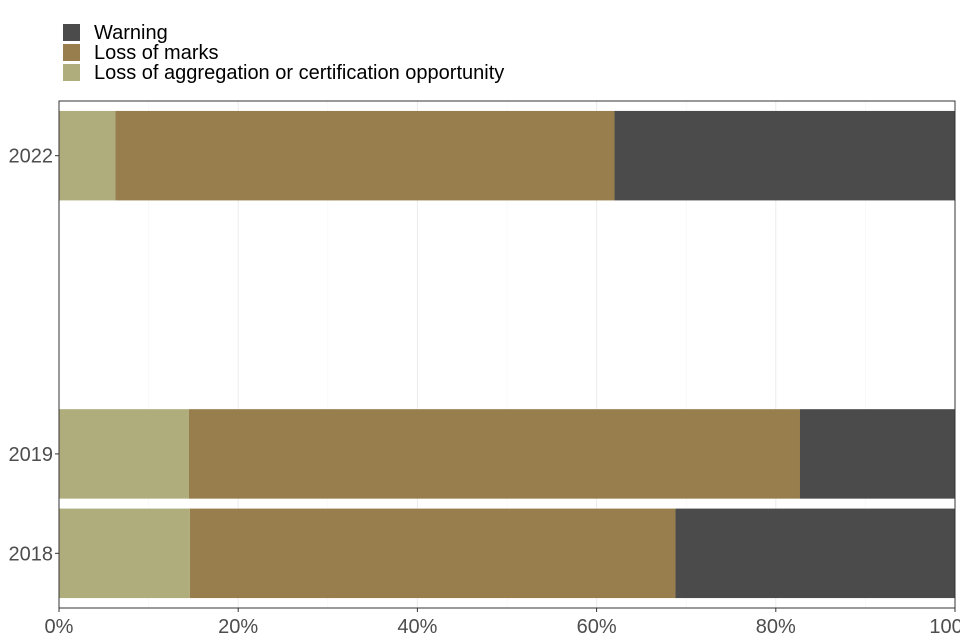 This screenshot has width=960, height=640. What do you see at coordinates (34, 355) in the screenshot?
I see `y-axis: 2018 2019 2022` at bounding box center [34, 355].